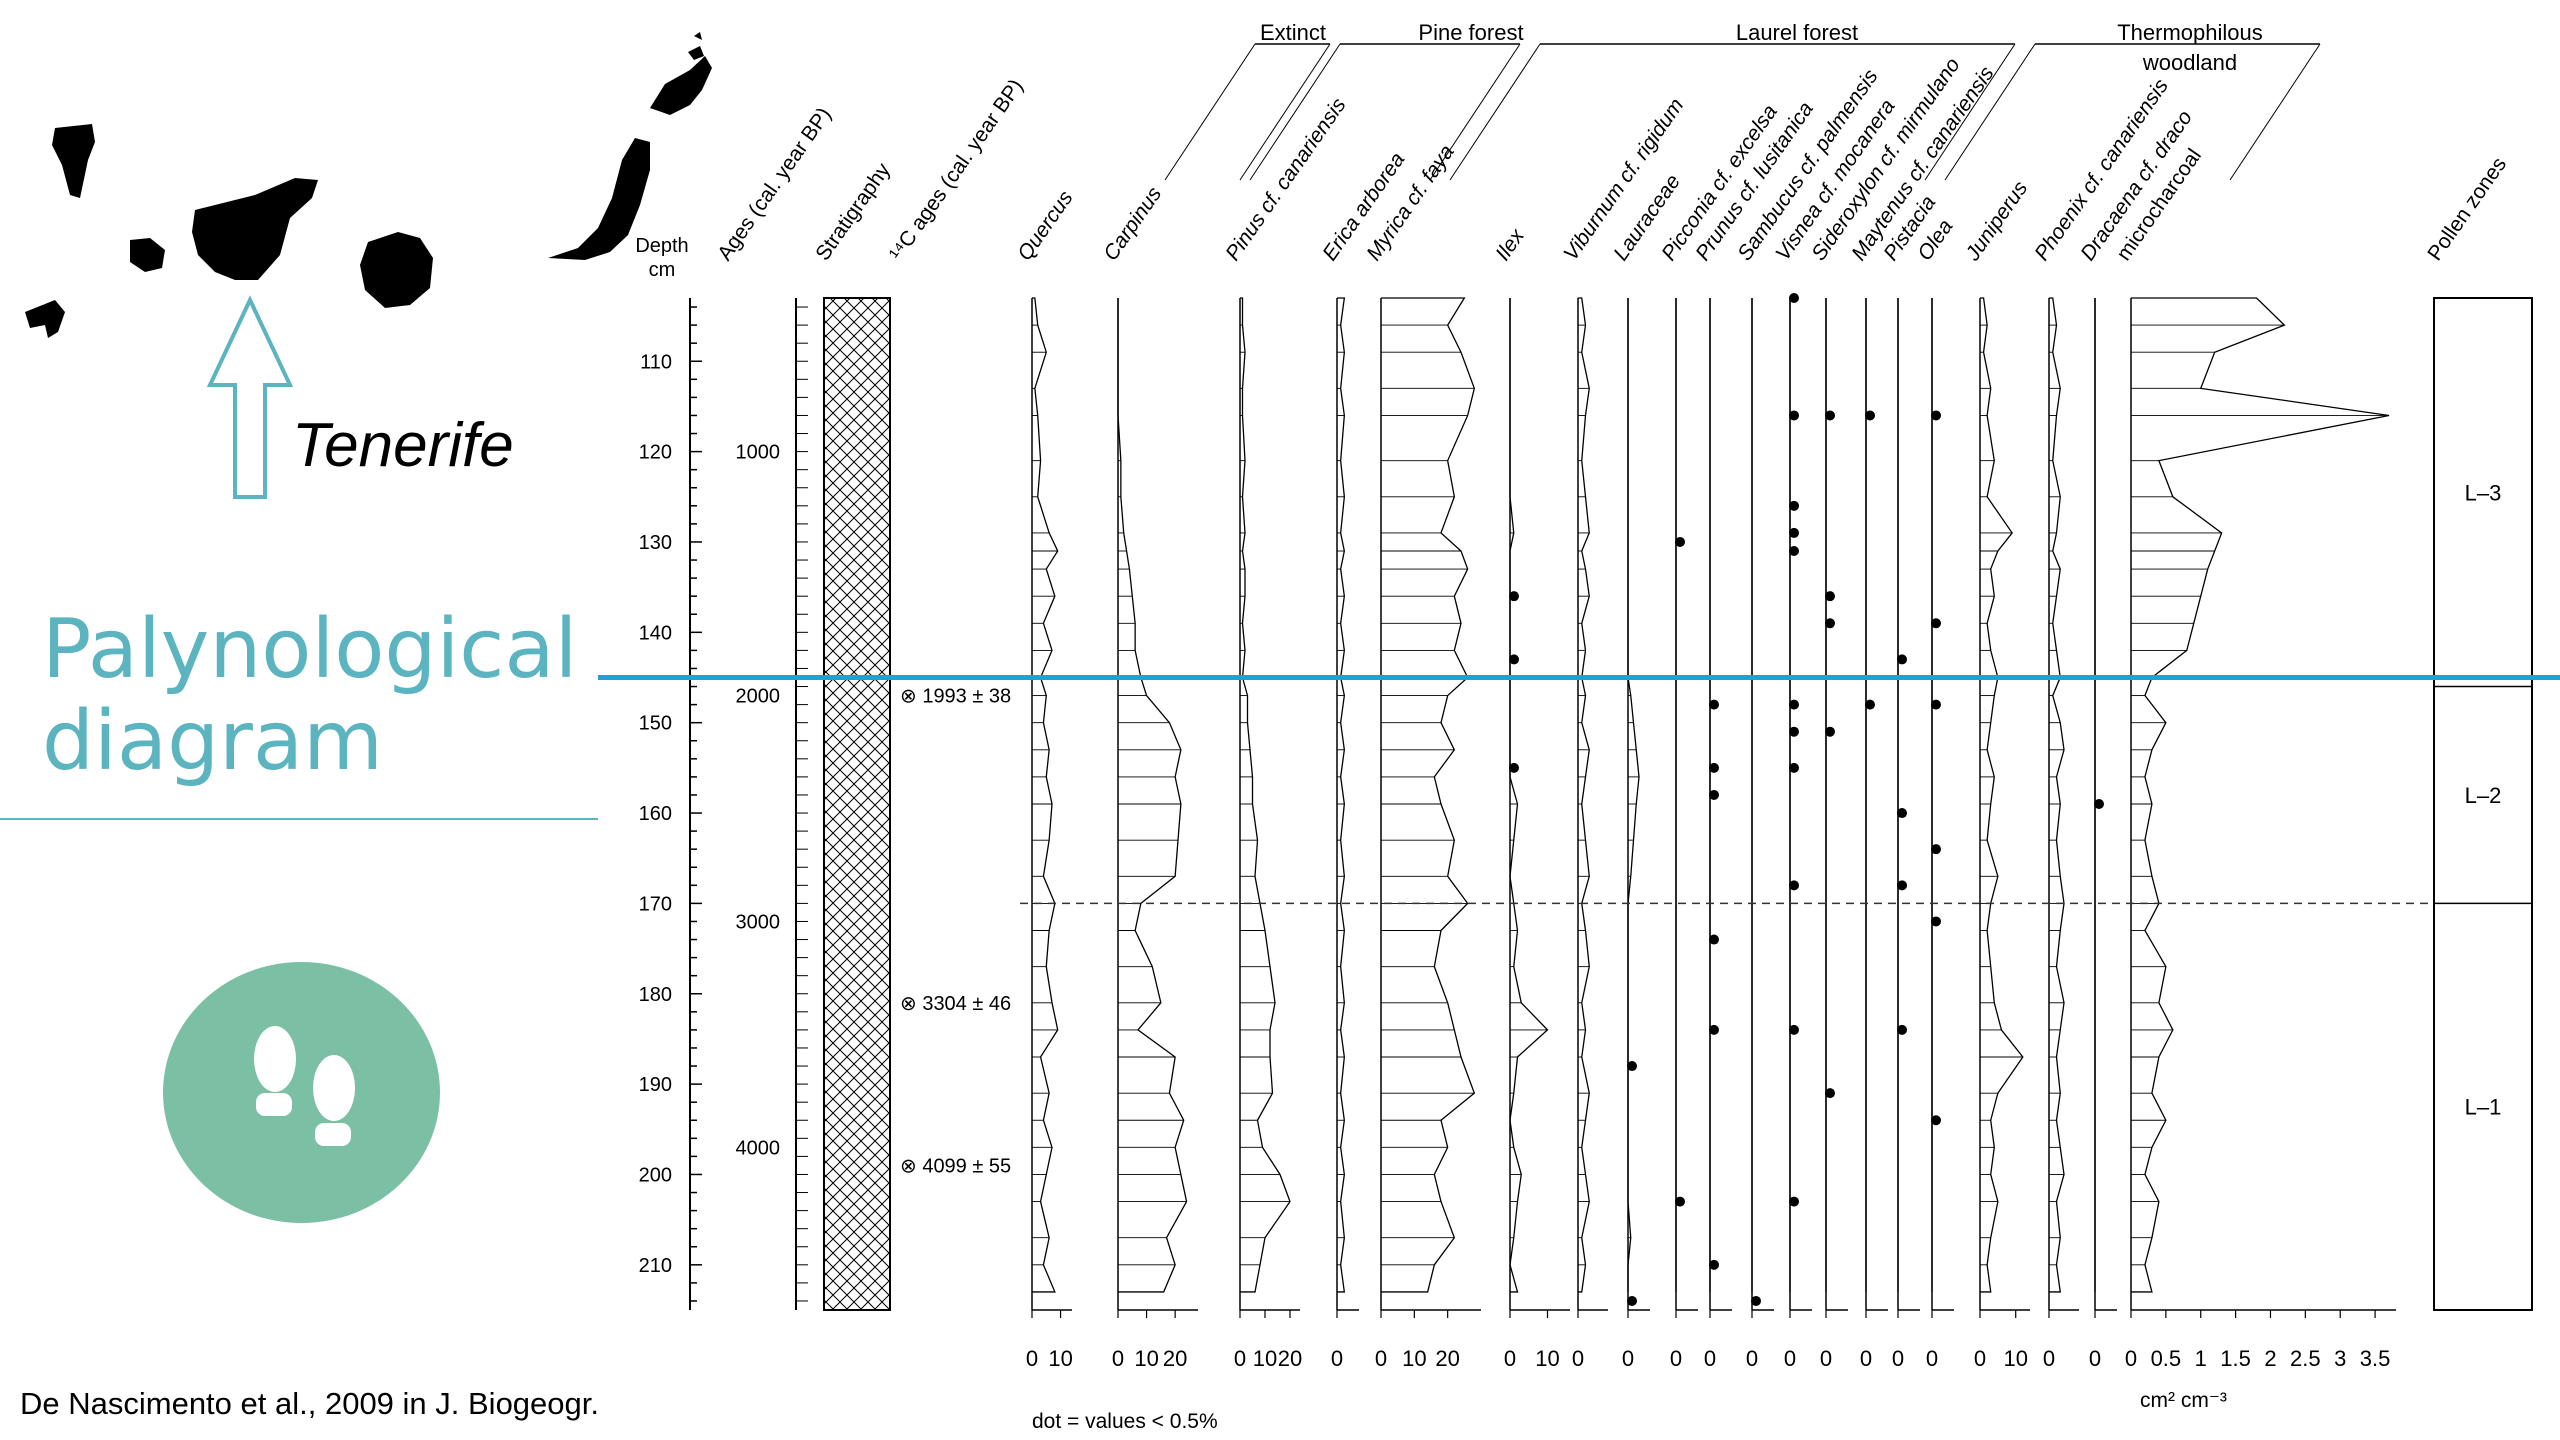  I want to click on age-tick-label: 3000, so click(758, 922).